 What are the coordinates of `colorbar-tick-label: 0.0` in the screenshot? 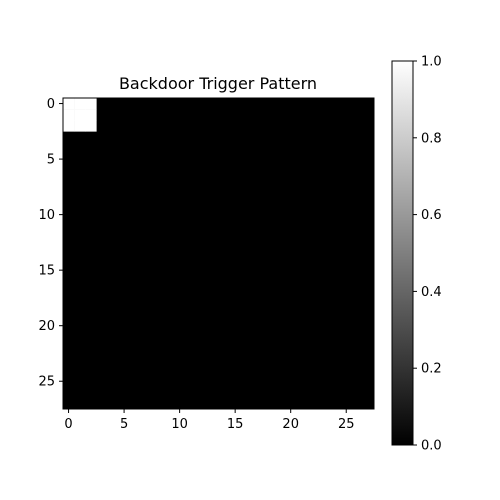 It's located at (431, 446).